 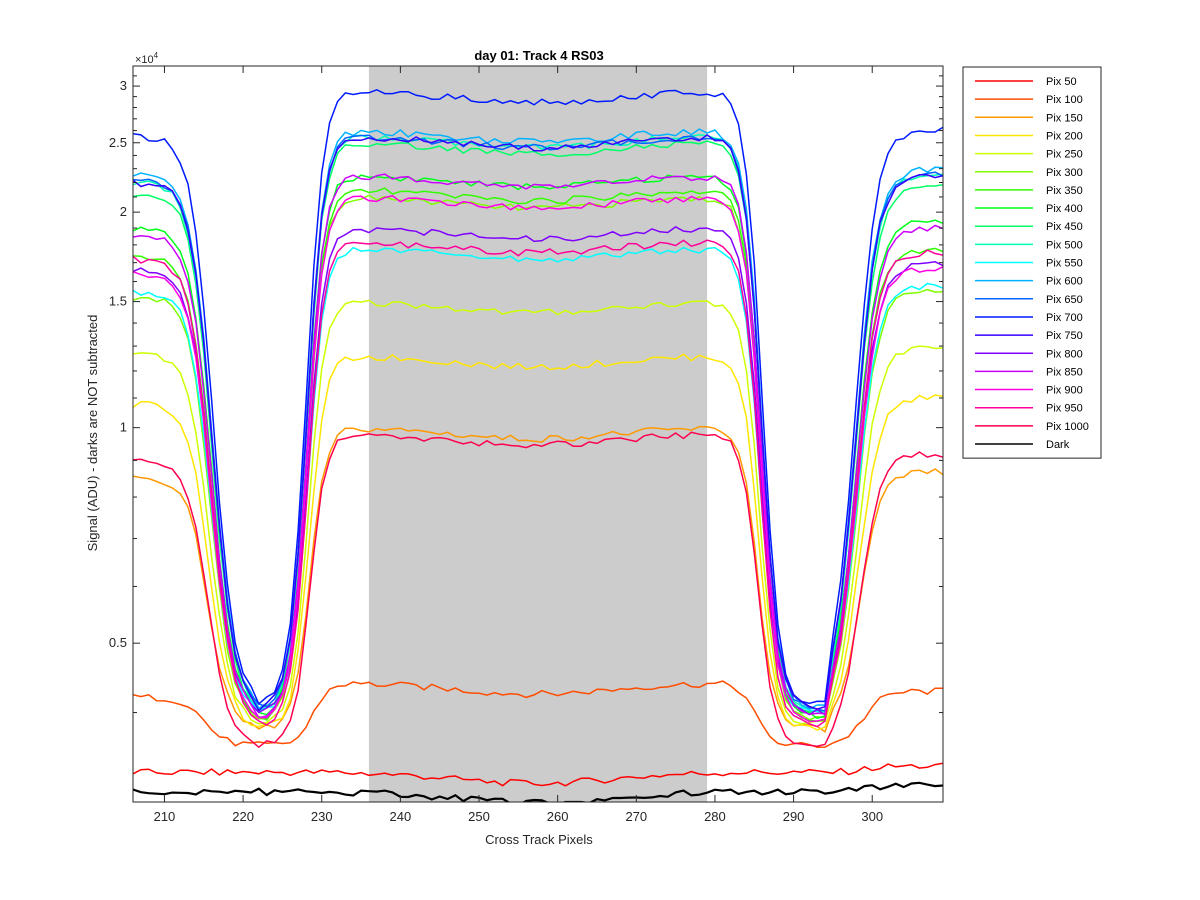 What do you see at coordinates (118, 142) in the screenshot?
I see `y-tick-label: 2.5` at bounding box center [118, 142].